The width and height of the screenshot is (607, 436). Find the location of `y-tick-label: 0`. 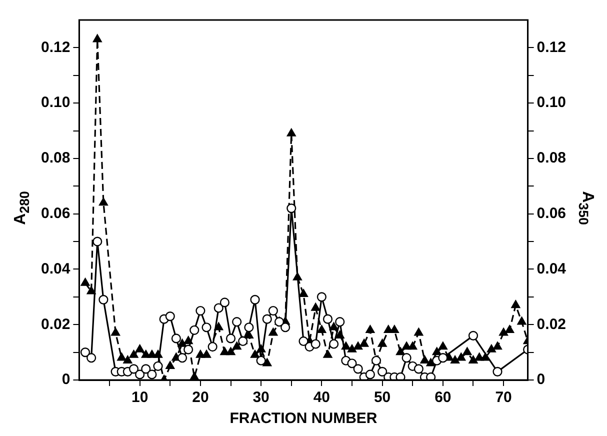

y-tick-label: 0 is located at coordinates (66, 379).